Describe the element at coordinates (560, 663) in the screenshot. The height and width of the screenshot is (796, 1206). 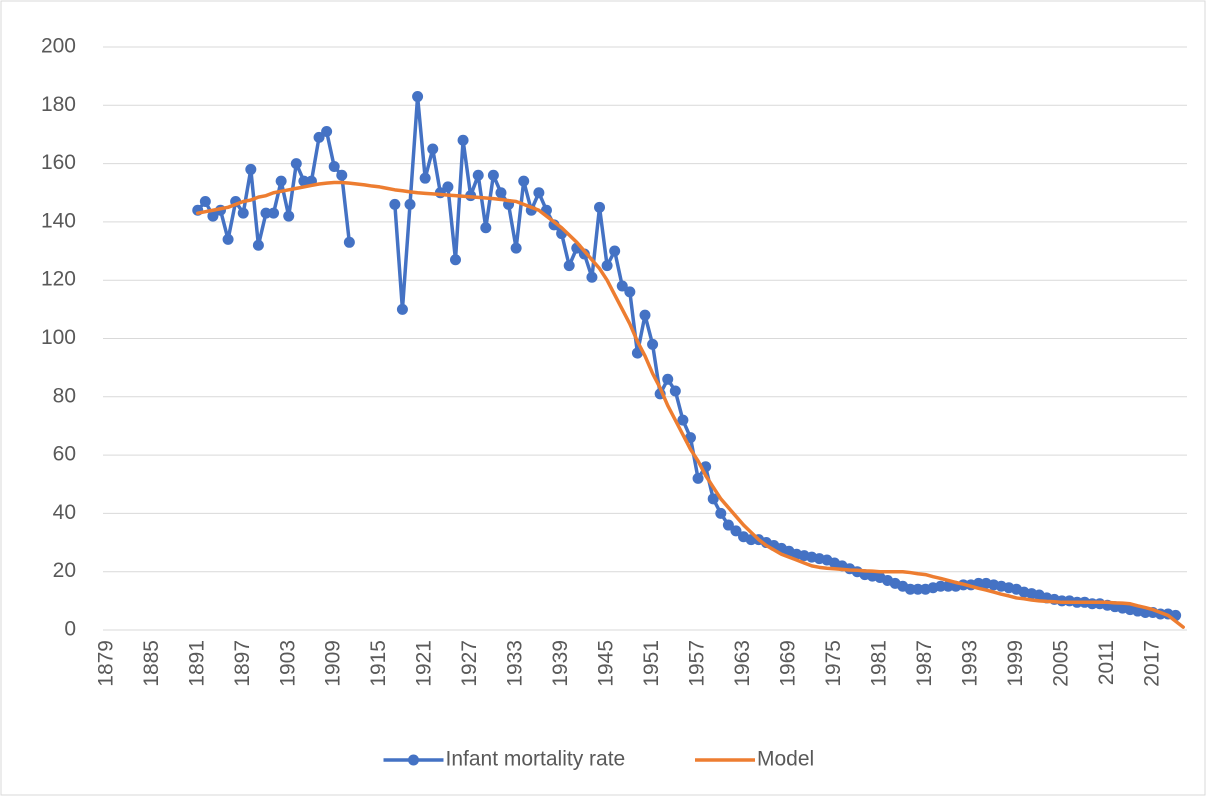
I see `x-tick-label: 1939` at that location.